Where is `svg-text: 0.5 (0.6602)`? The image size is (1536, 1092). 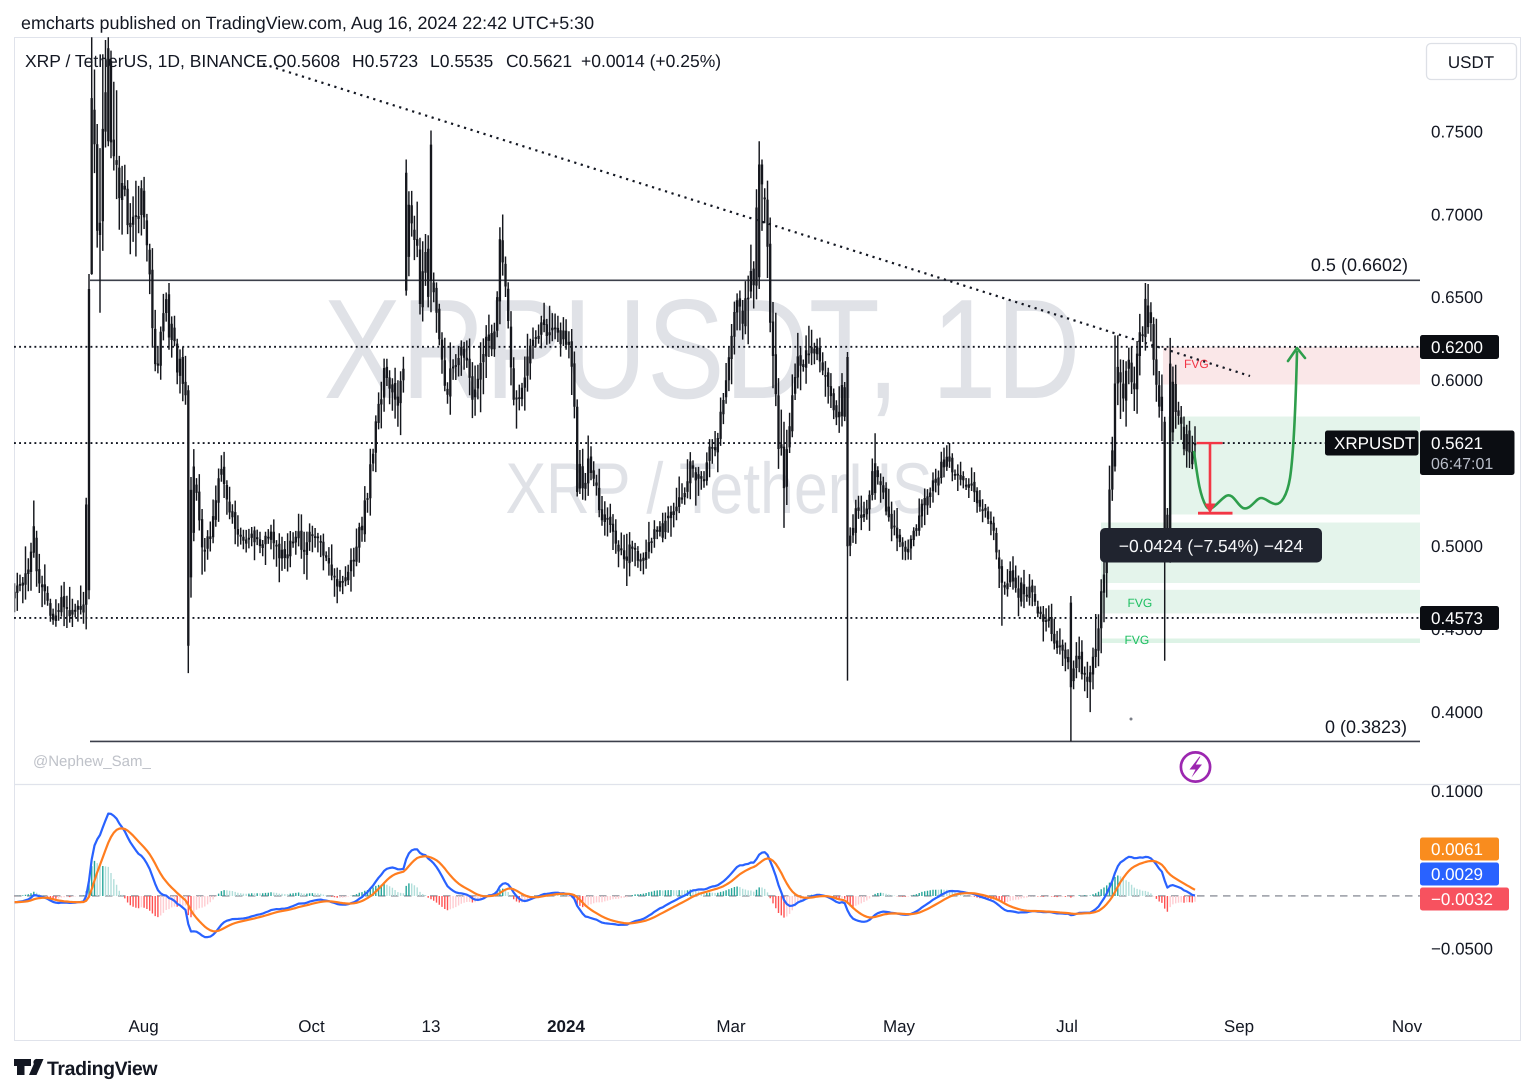
svg-text: 0.5 (0.6602) is located at coordinates (1359, 265).